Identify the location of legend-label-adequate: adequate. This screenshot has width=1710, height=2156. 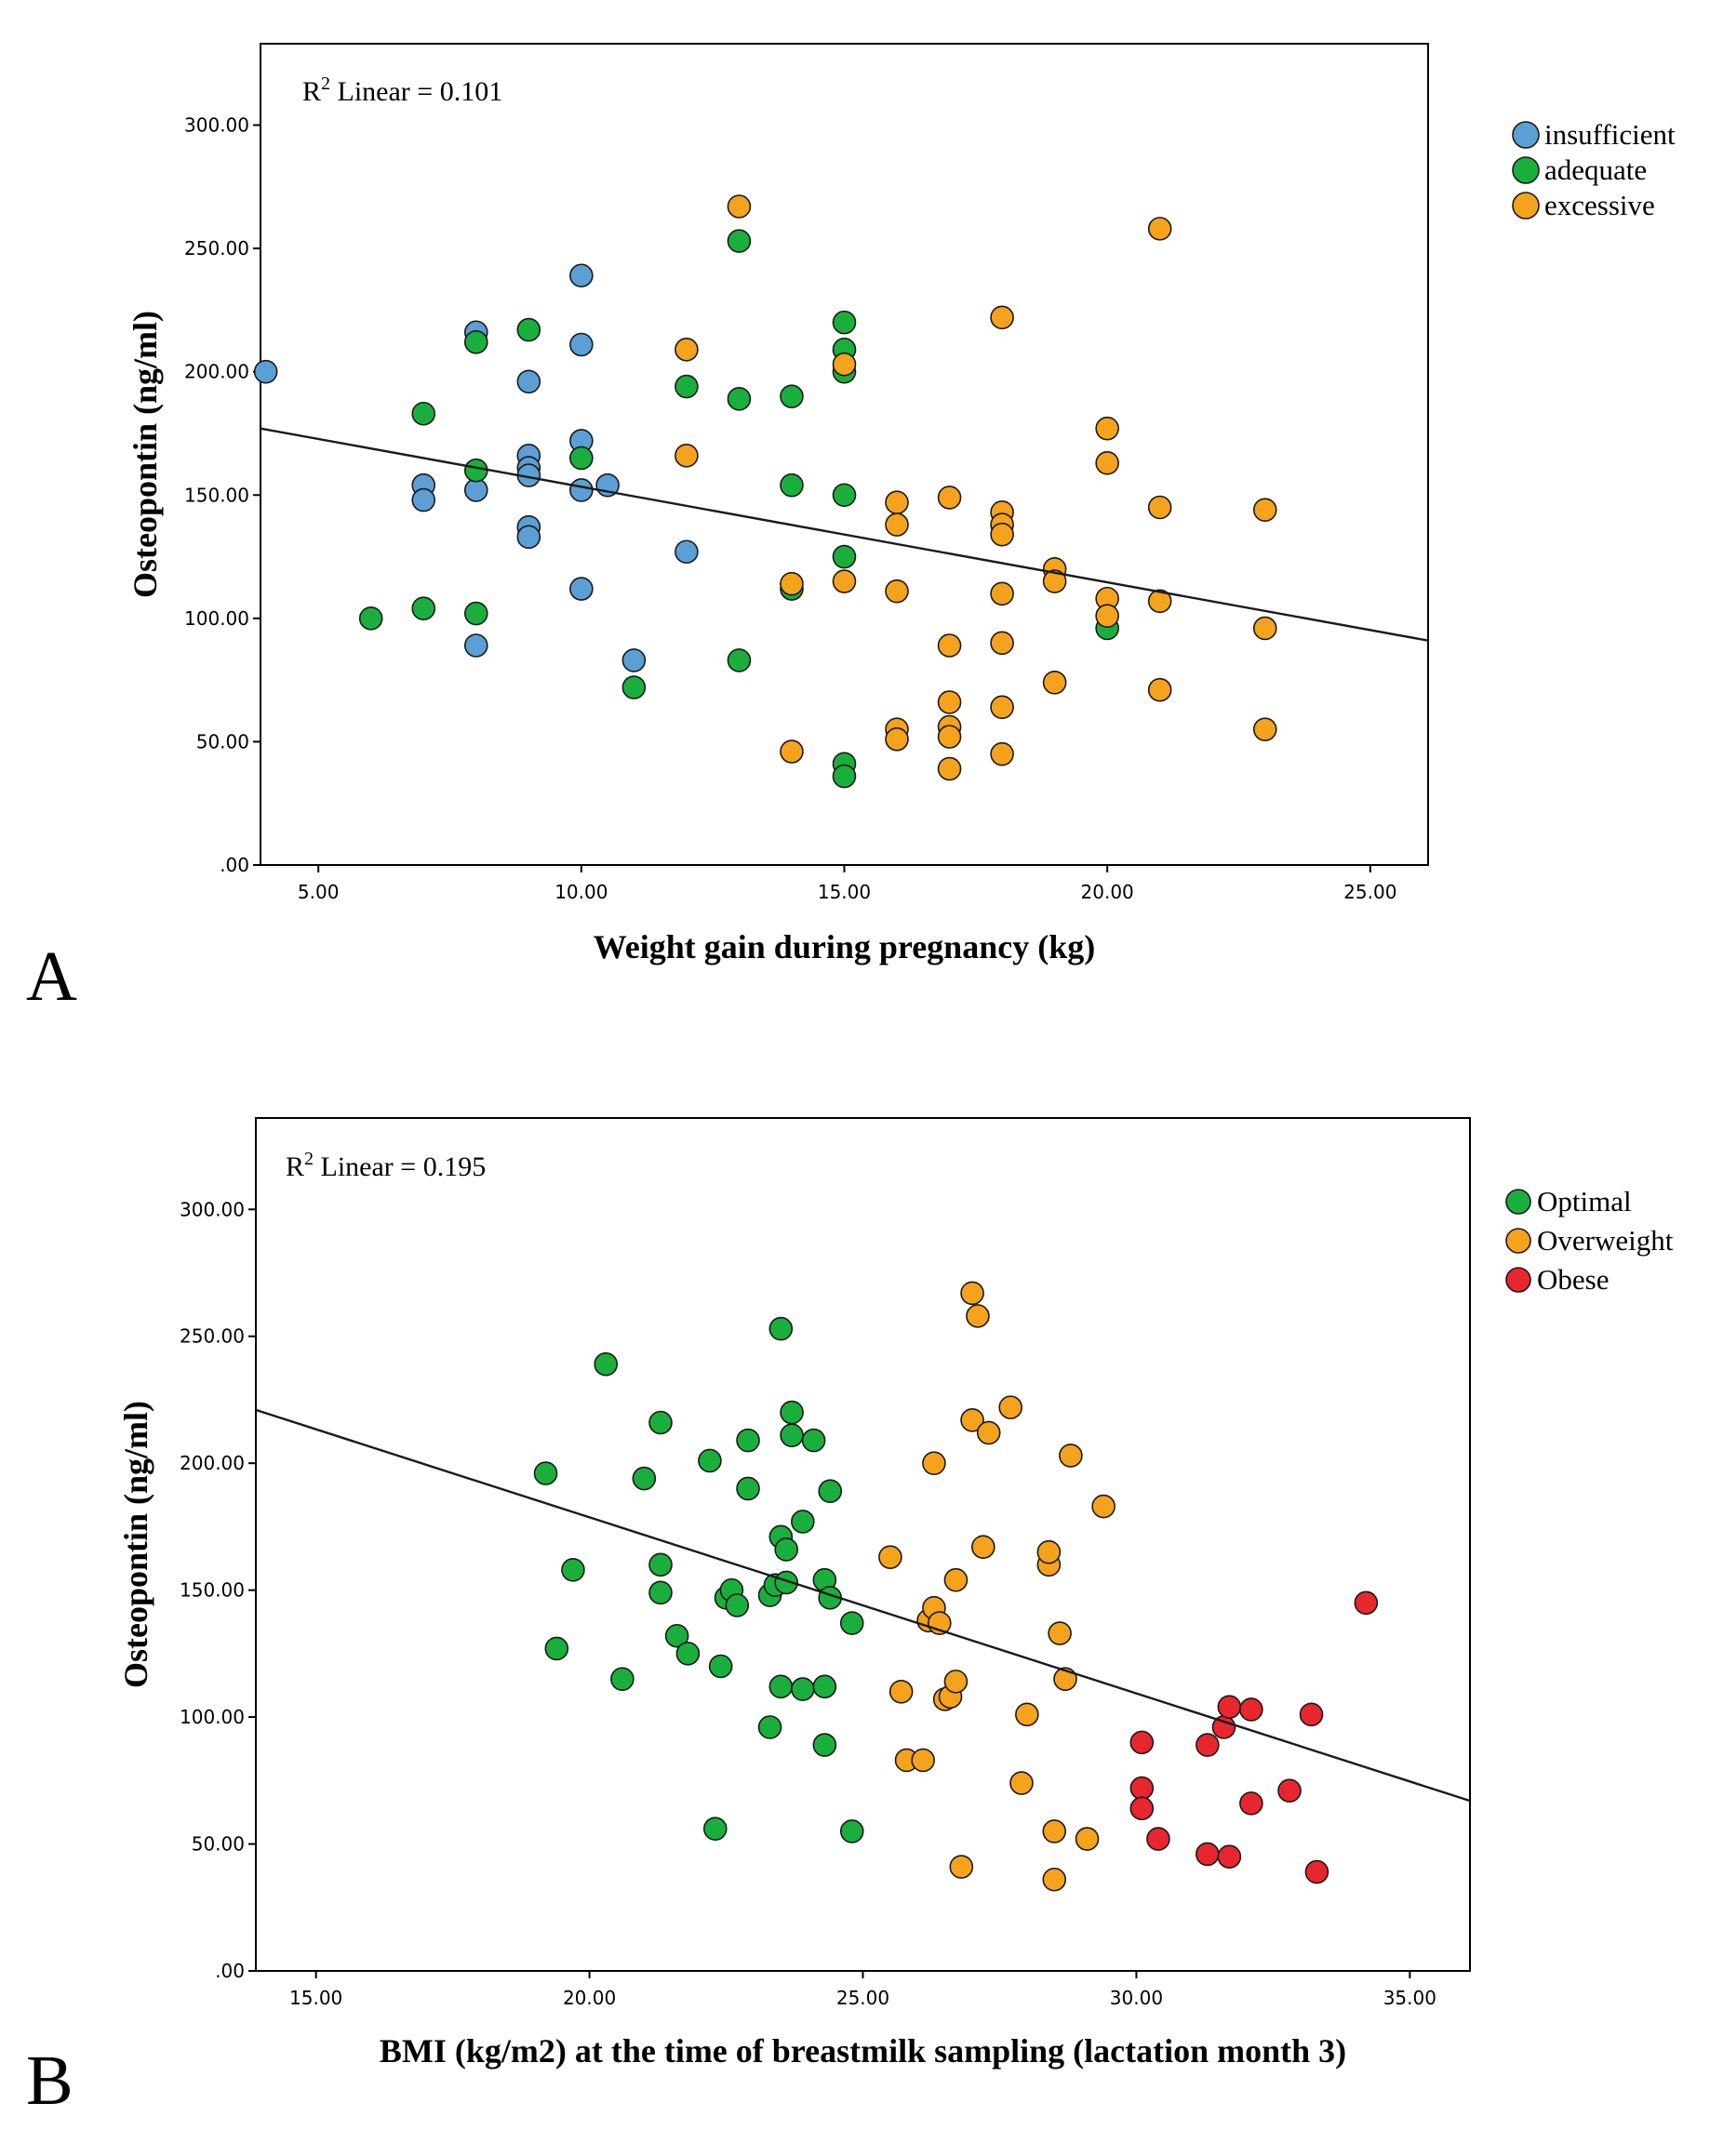
(1596, 169).